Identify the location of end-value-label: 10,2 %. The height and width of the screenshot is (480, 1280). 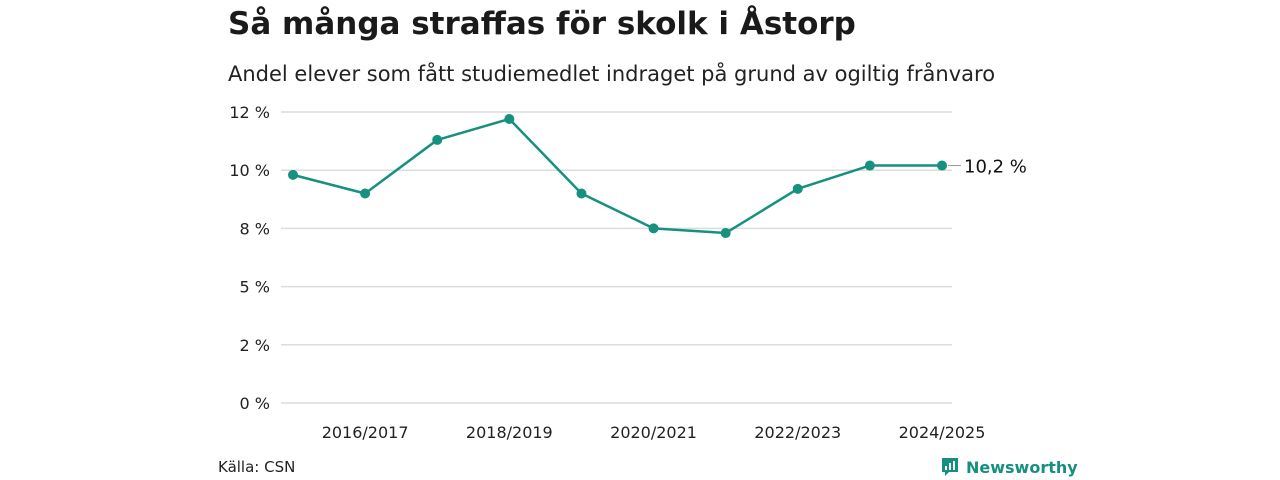
(995, 167).